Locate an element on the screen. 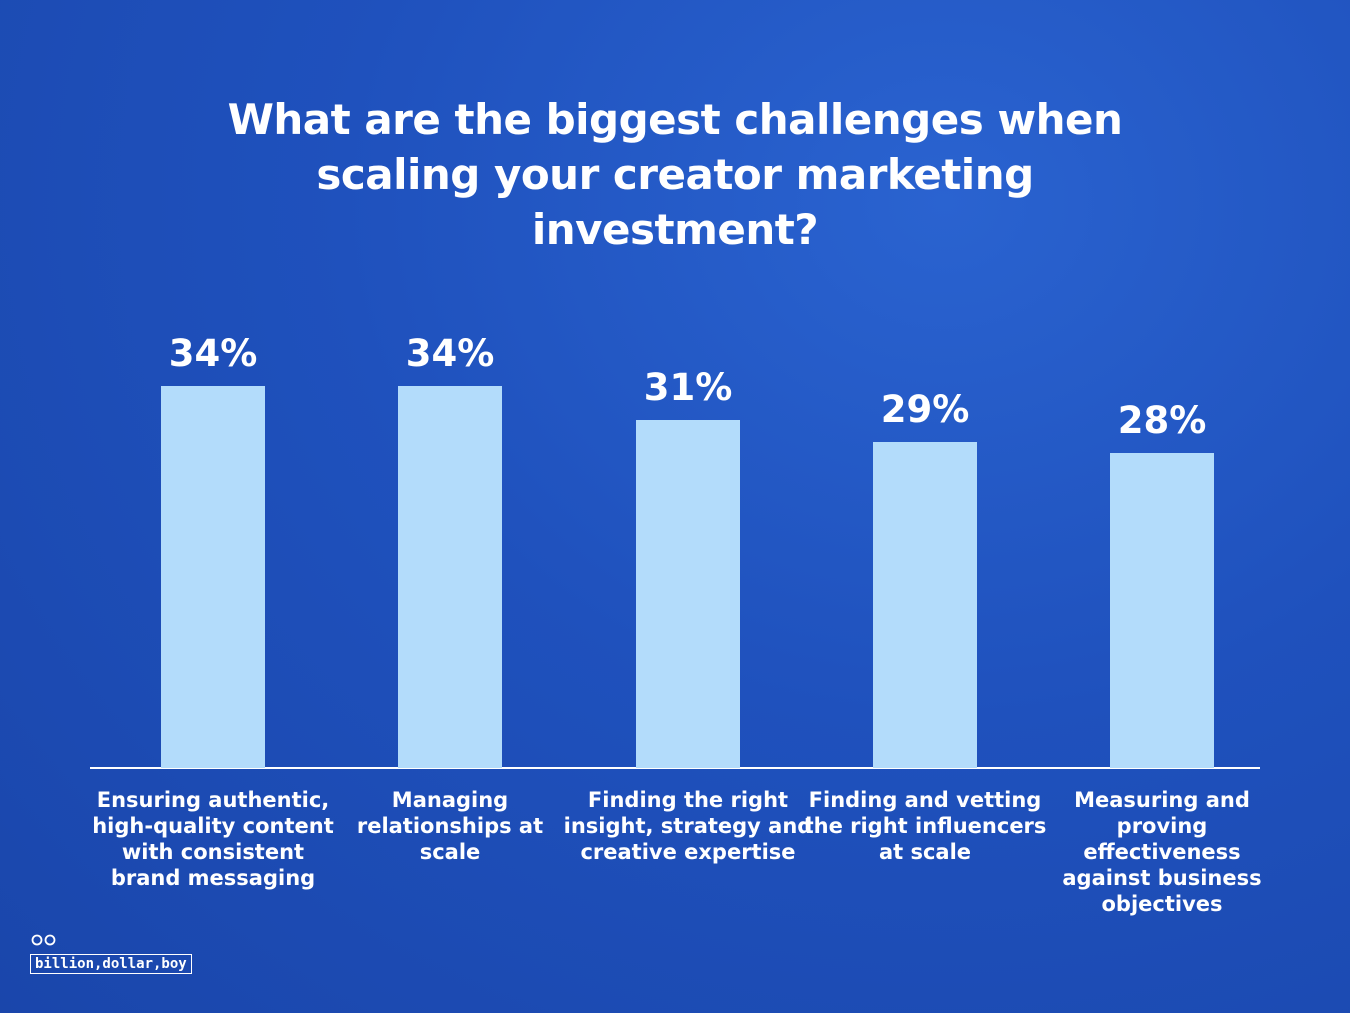  x-tick-label: Managing relationships at scale is located at coordinates (450, 826).